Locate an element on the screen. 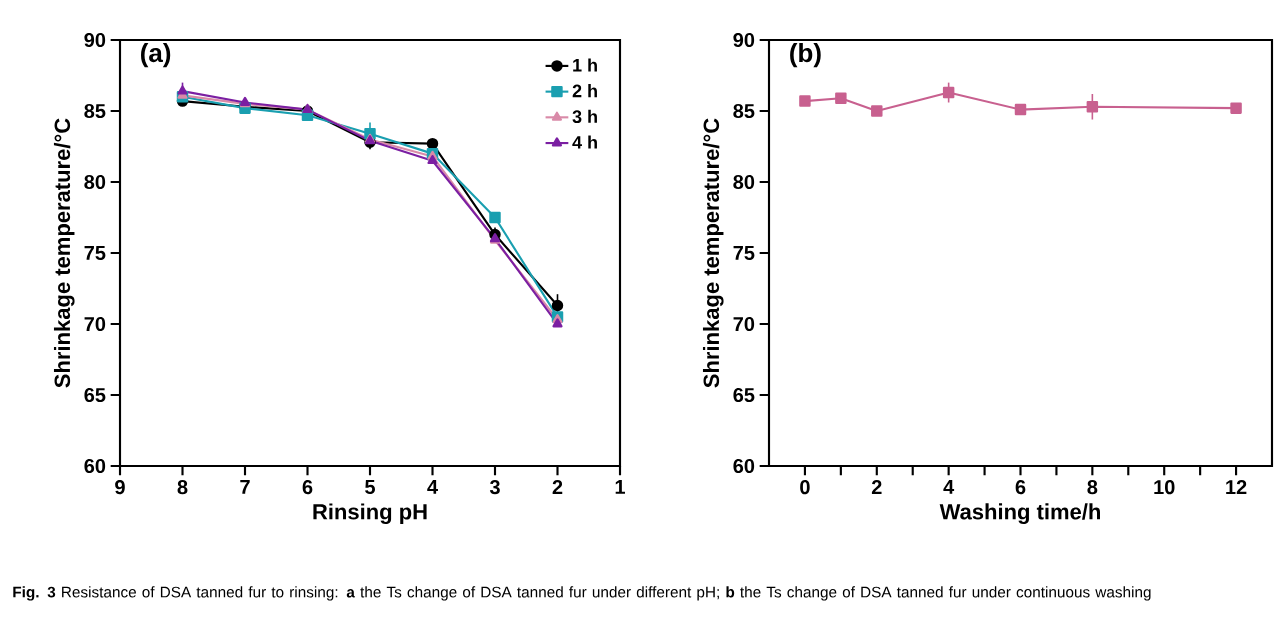 This screenshot has width=1282, height=628. x-axis-title: Washing time/h is located at coordinates (1019, 513).